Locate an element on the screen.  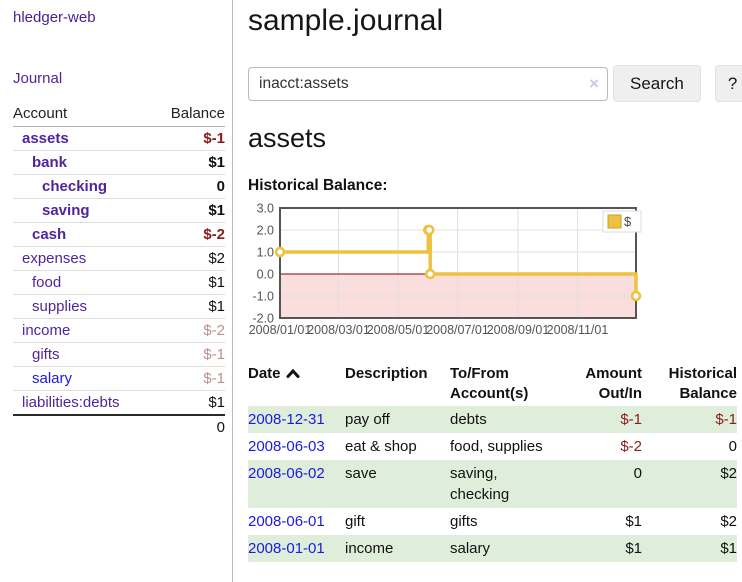
search-input-wrap: × is located at coordinates (428, 83).